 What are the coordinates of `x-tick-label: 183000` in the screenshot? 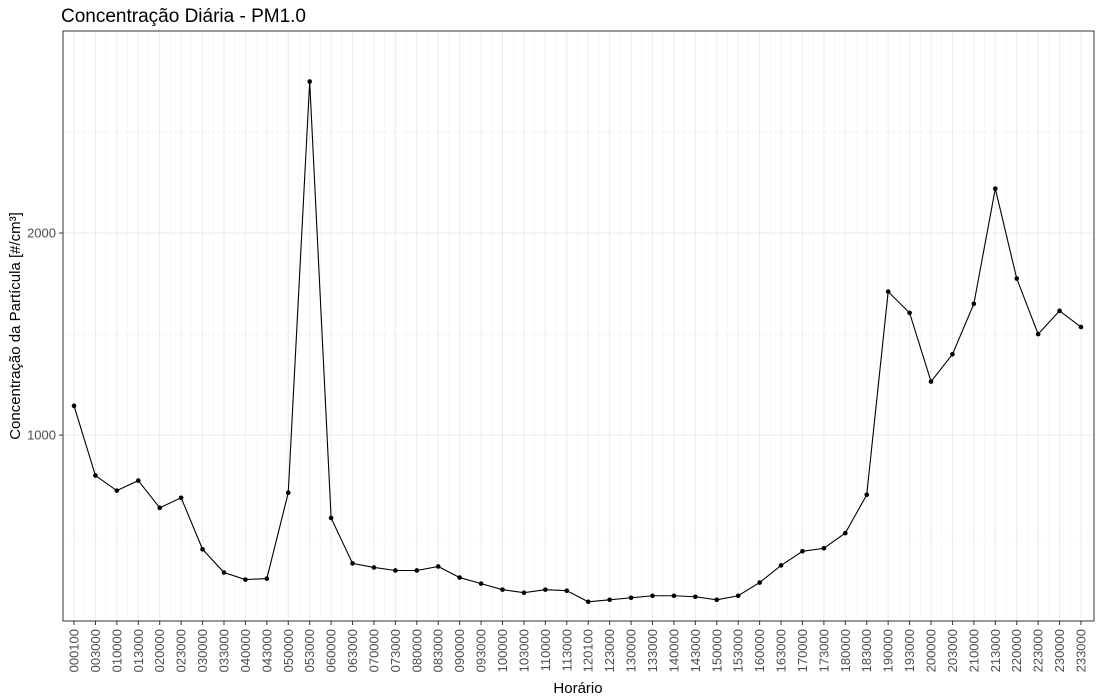 It's located at (866, 650).